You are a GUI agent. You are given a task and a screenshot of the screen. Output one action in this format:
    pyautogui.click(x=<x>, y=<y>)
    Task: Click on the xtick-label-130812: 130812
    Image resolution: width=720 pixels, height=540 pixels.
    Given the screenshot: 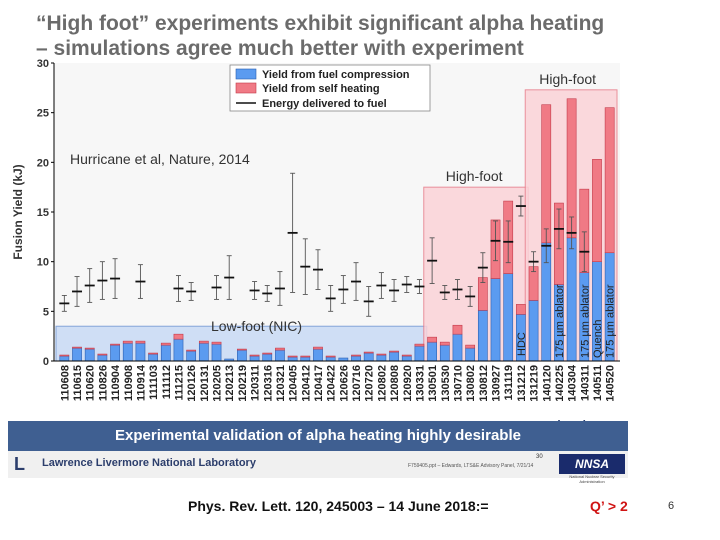 What is the action you would take?
    pyautogui.click(x=484, y=383)
    